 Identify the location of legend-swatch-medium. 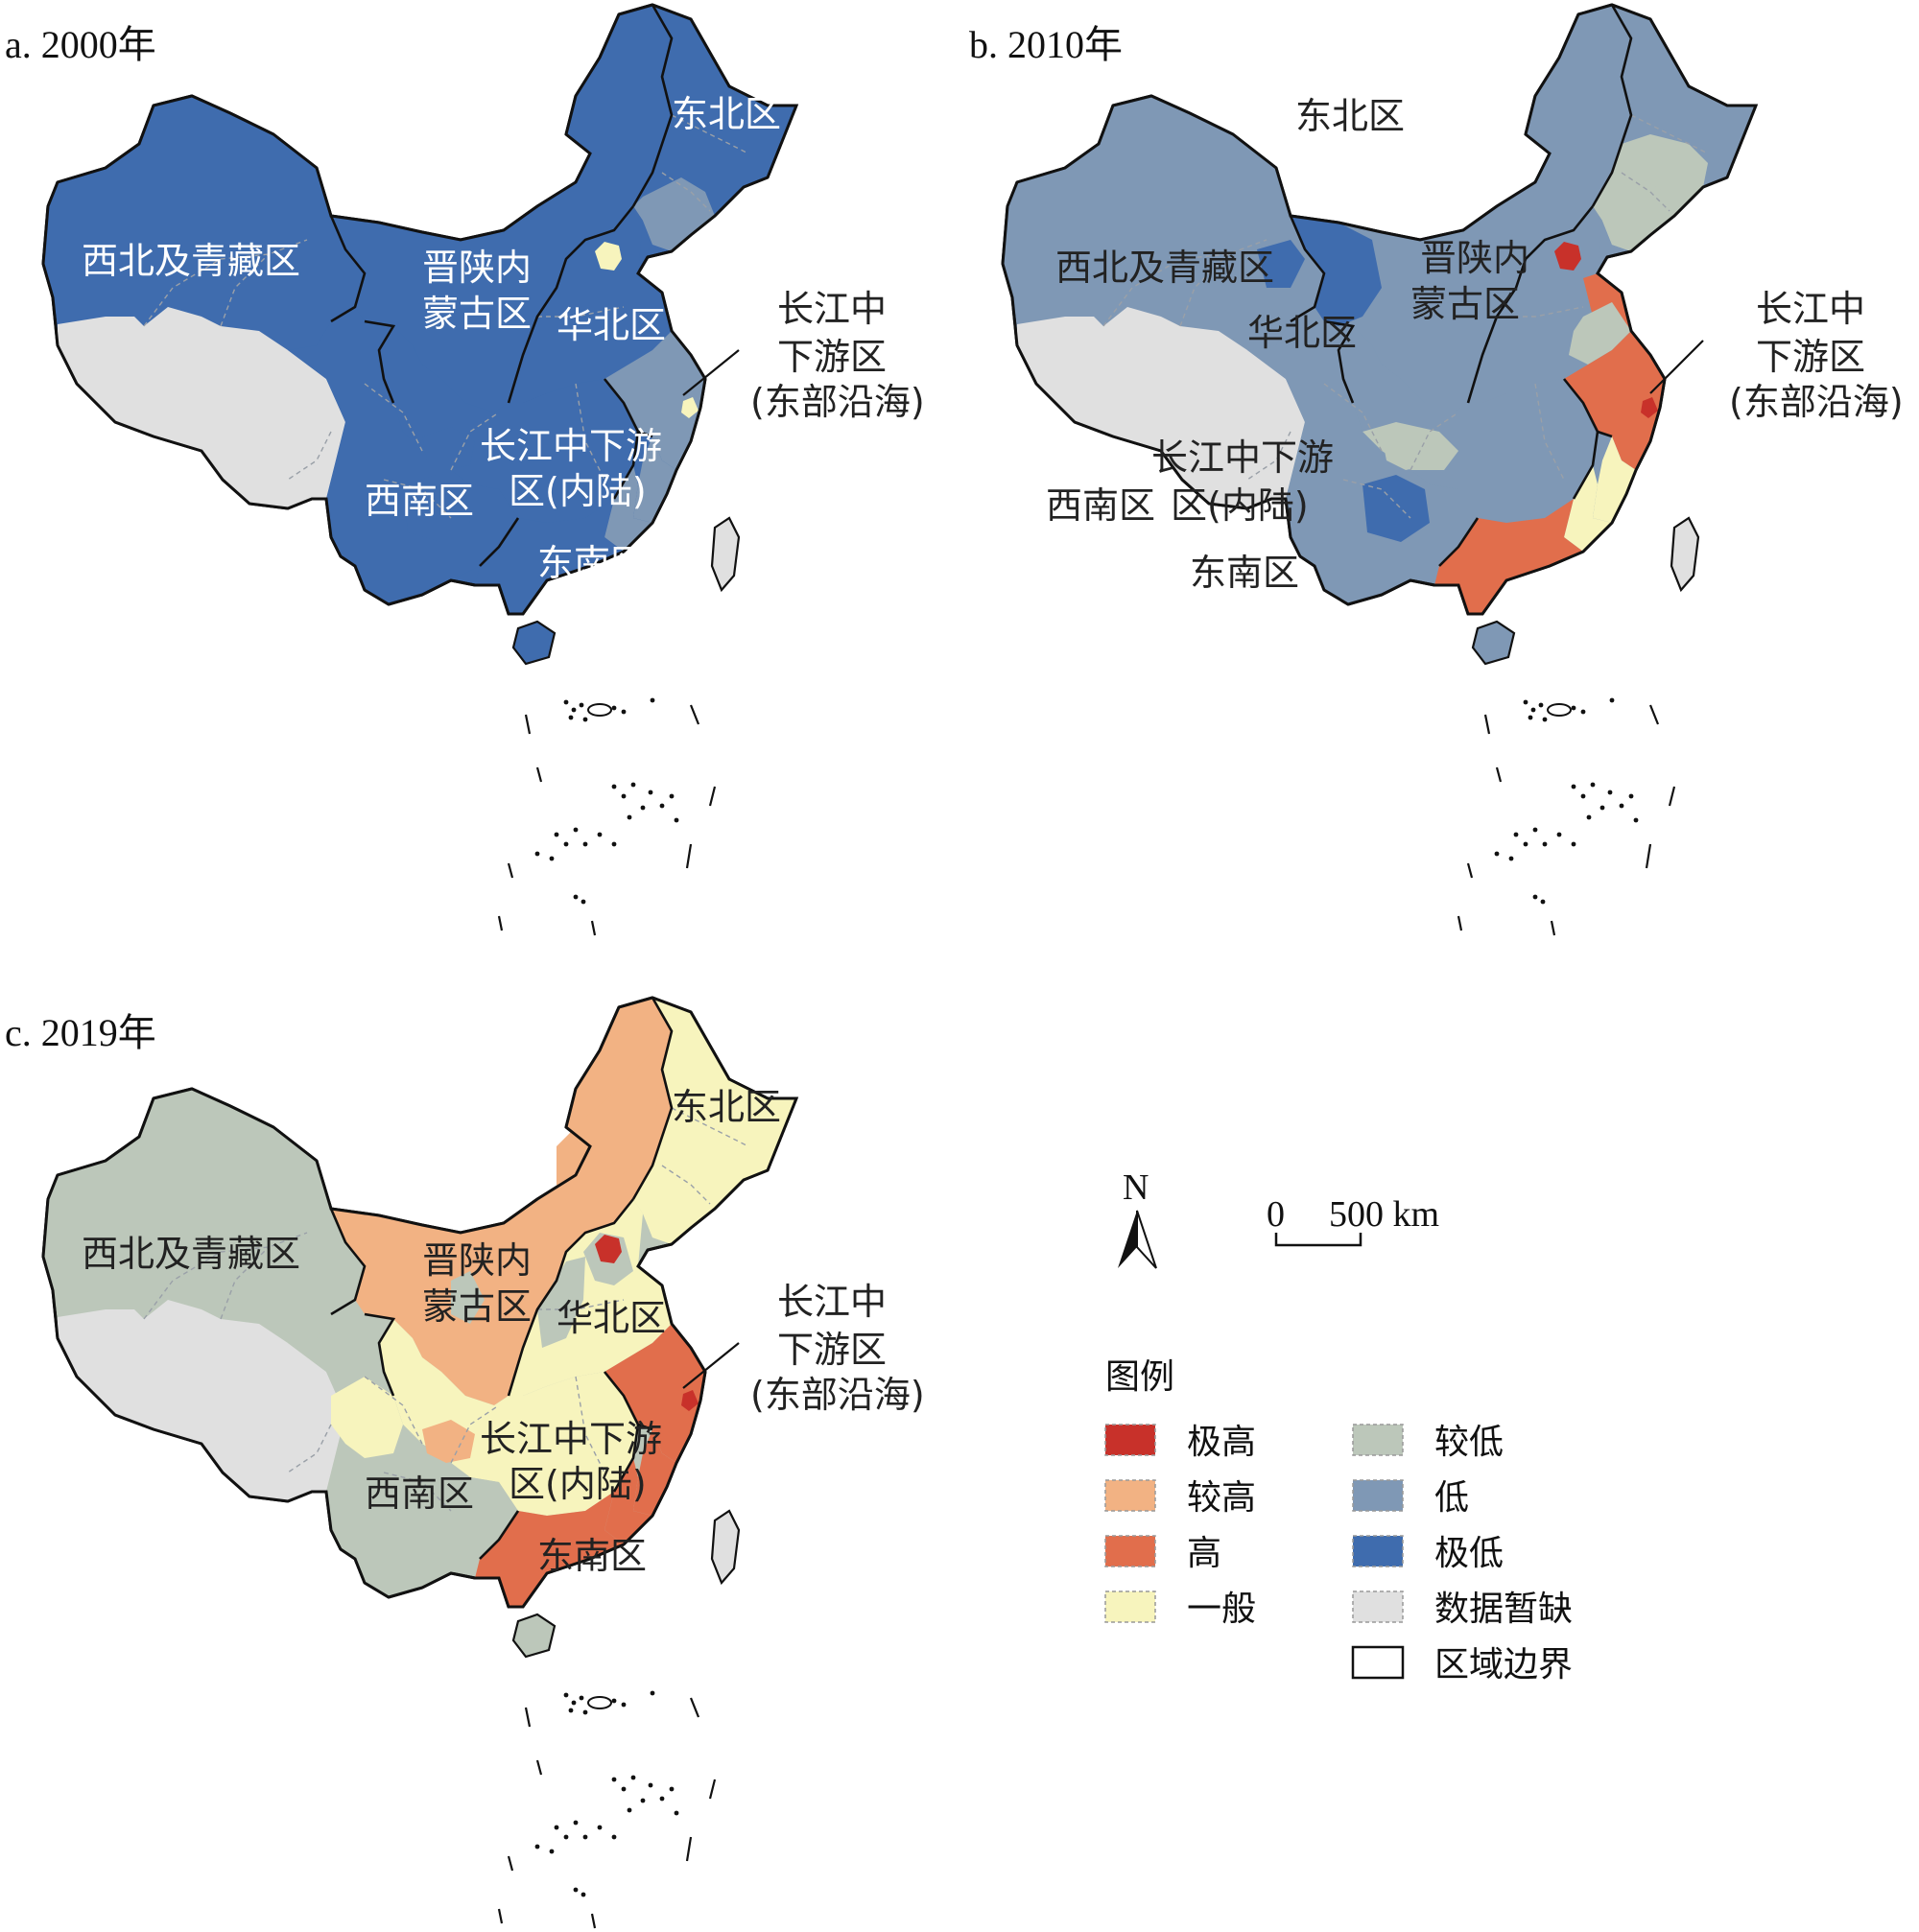
(1130, 1606).